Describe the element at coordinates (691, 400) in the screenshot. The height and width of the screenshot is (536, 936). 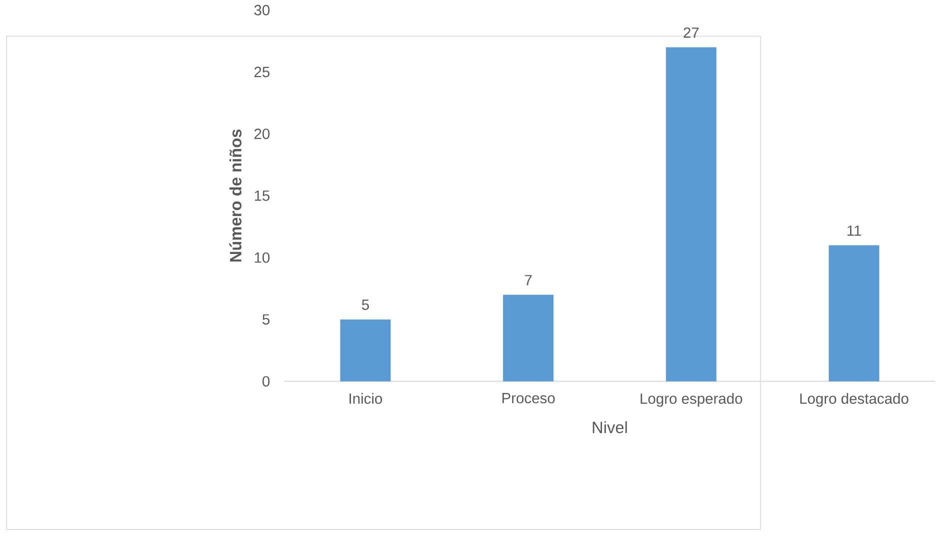
I see `x-tick-label: Logro esperado` at that location.